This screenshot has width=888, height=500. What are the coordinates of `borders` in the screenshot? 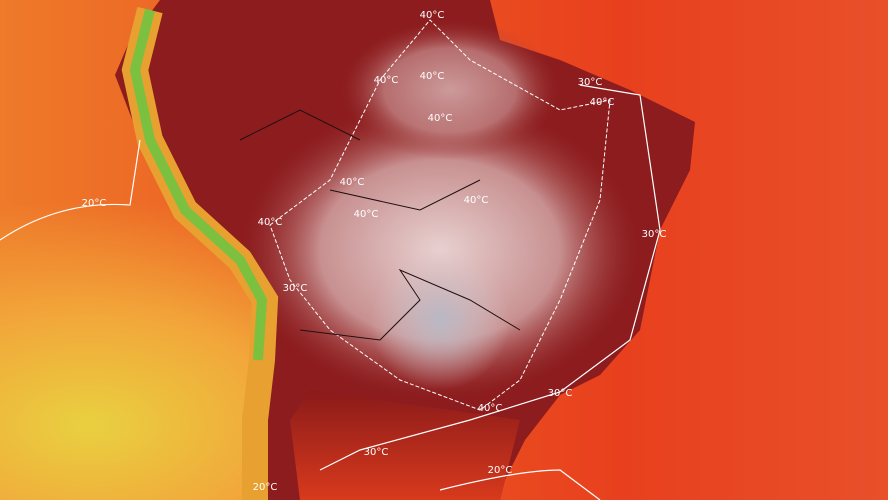 It's located at (380, 225).